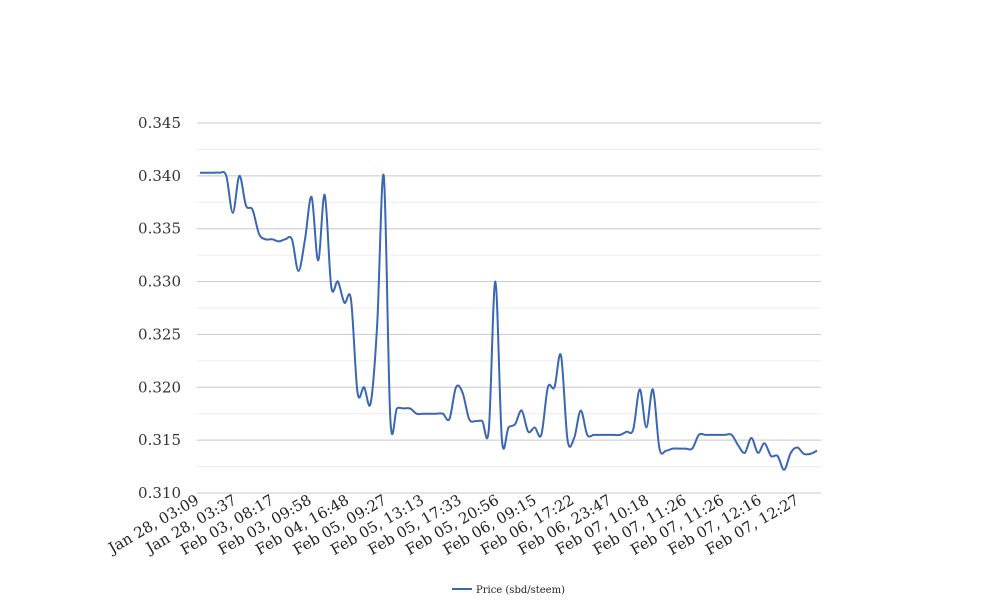 The image size is (1008, 616). I want to click on y-tick-label: 0.320, so click(159, 387).